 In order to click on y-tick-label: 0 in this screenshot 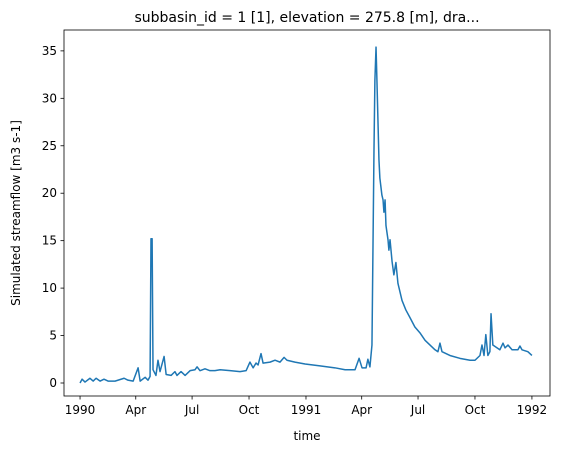, I will do `click(53, 383)`.